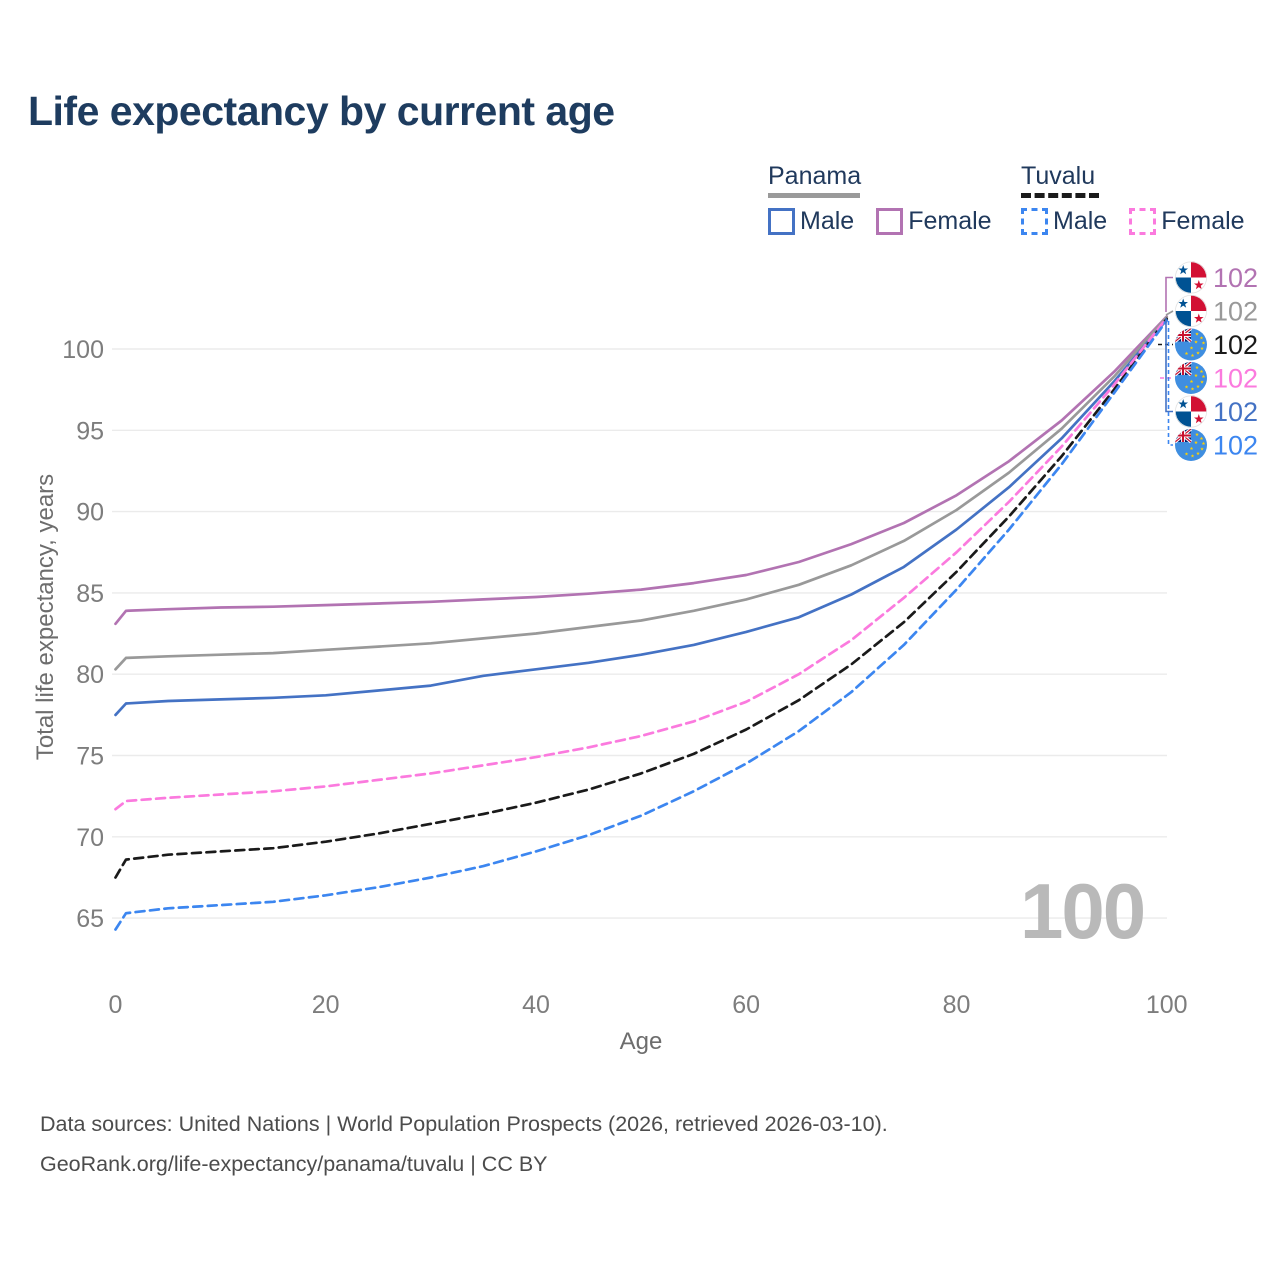 This screenshot has height=1280, width=1280. I want to click on y-tick-label: 95, so click(90, 431).